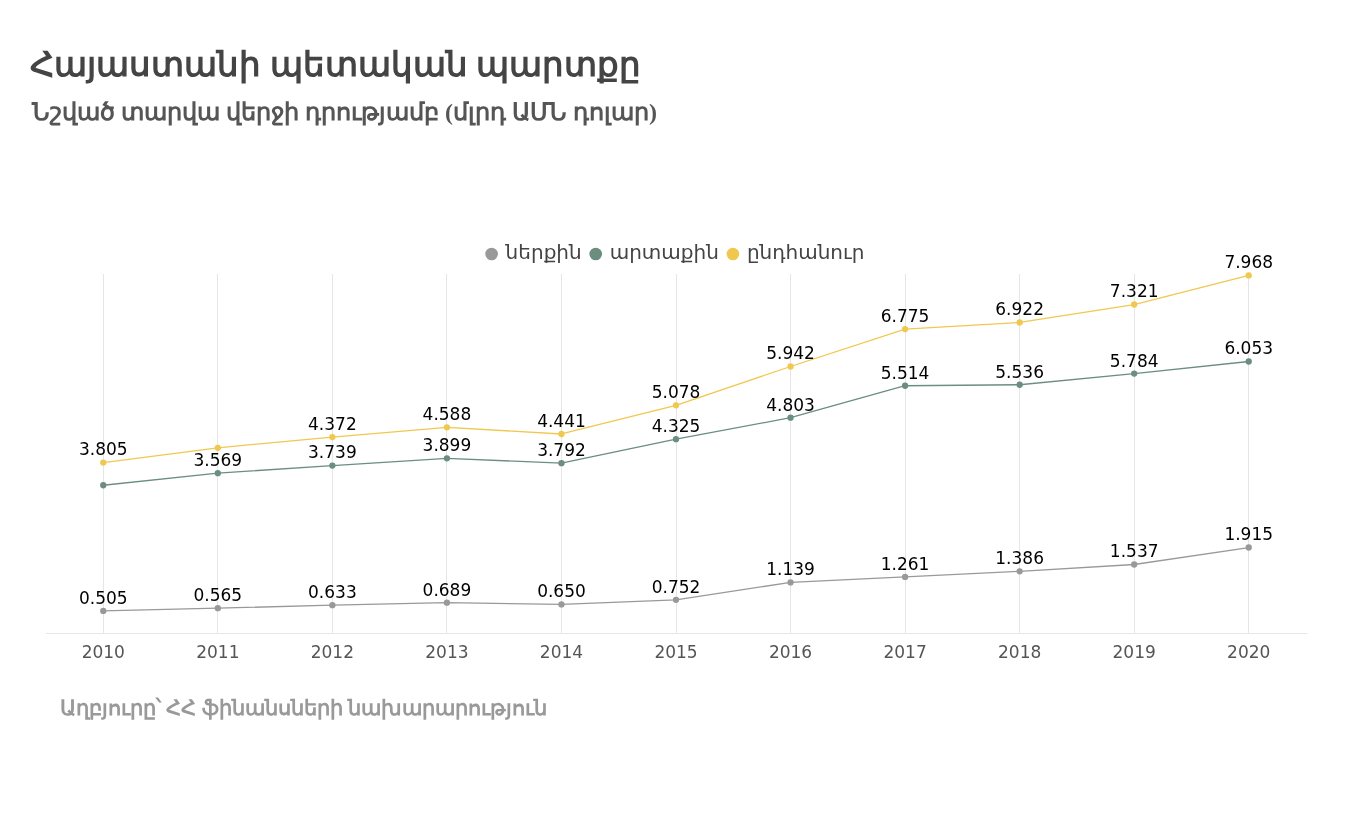 The height and width of the screenshot is (819, 1370). I want to click on data-label: 5.514, so click(905, 372).